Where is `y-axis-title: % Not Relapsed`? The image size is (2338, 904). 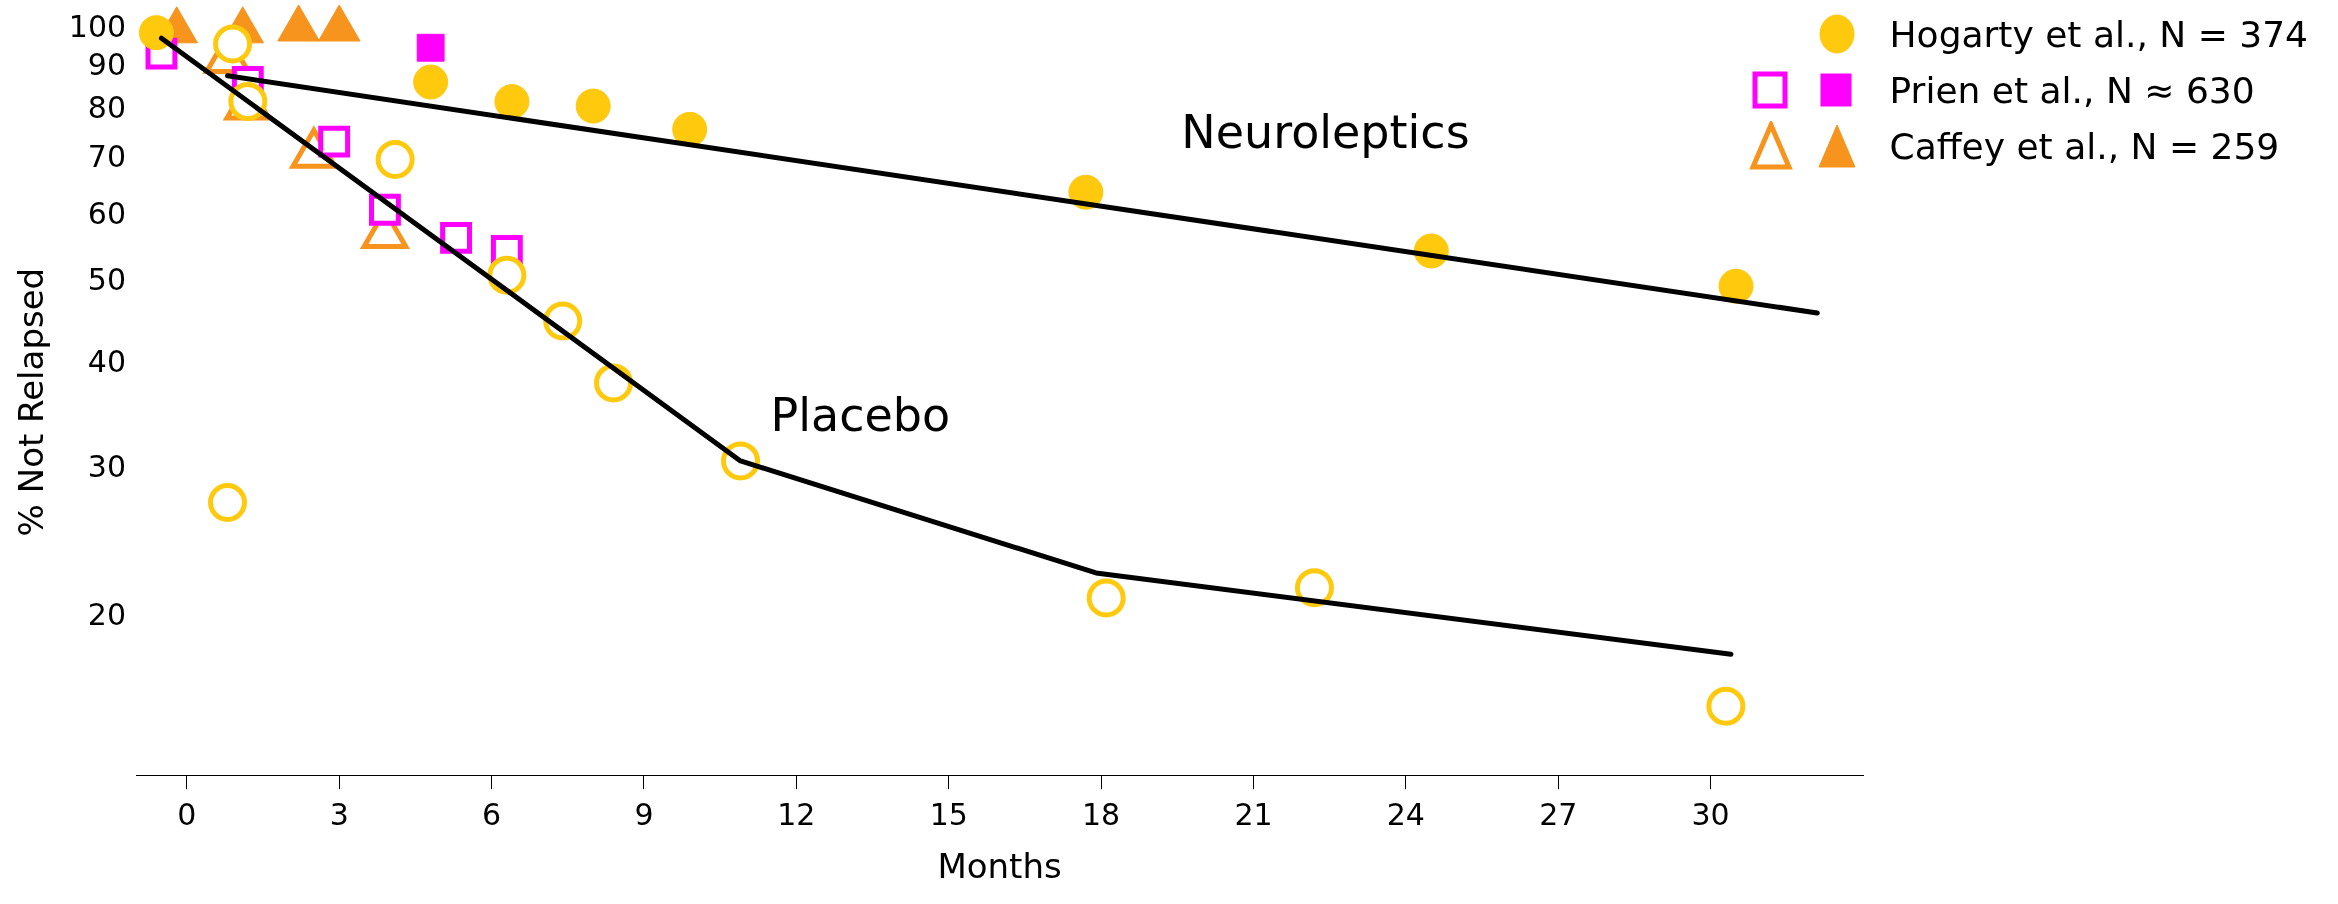
y-axis-title: % Not Relapsed is located at coordinates (31, 402).